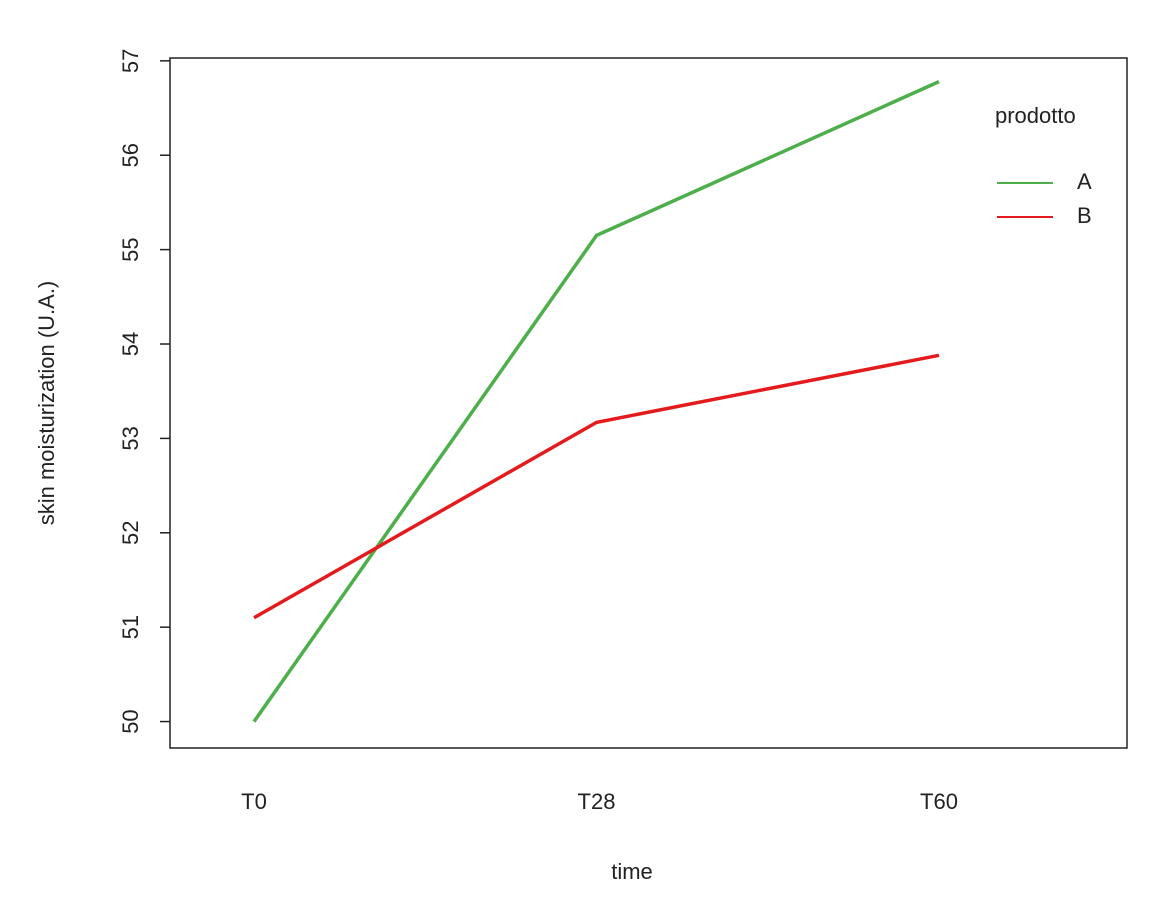 Image resolution: width=1175 pixels, height=911 pixels. Describe the element at coordinates (130, 249) in the screenshot. I see `y-tick-label: 55` at that location.